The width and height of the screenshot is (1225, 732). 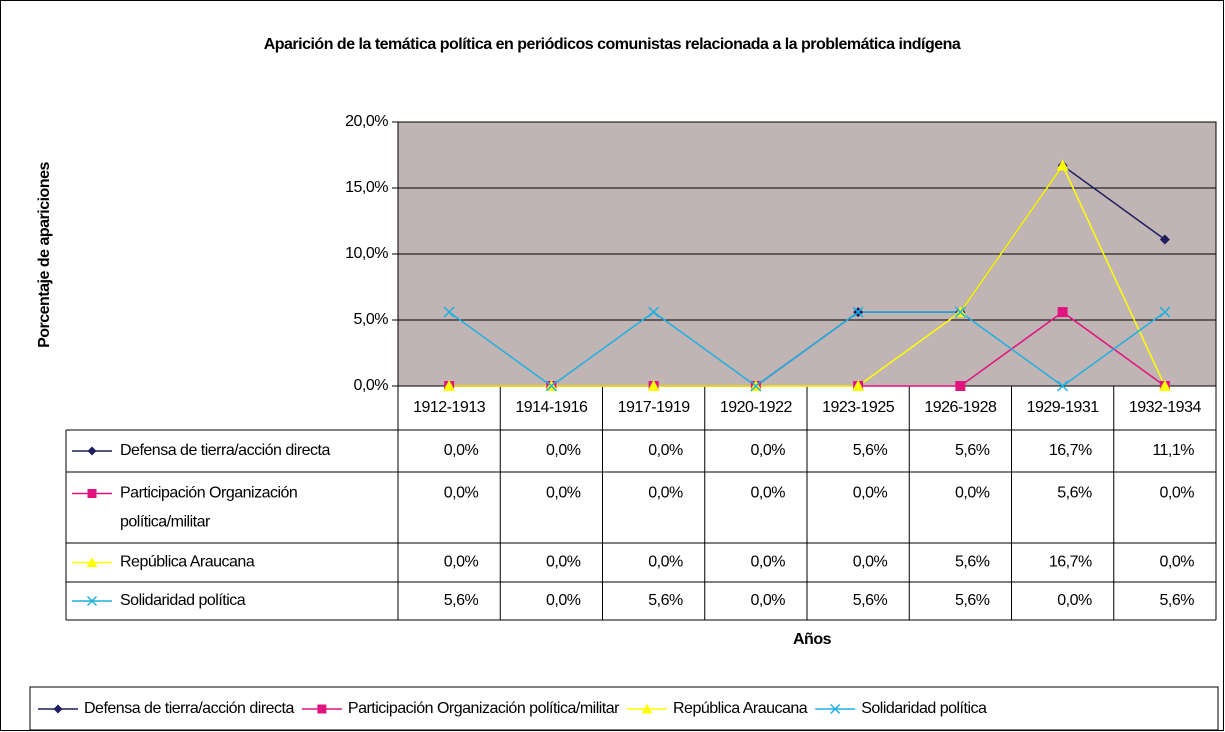 What do you see at coordinates (924, 708) in the screenshot?
I see `legend-label: Solidaridad política` at bounding box center [924, 708].